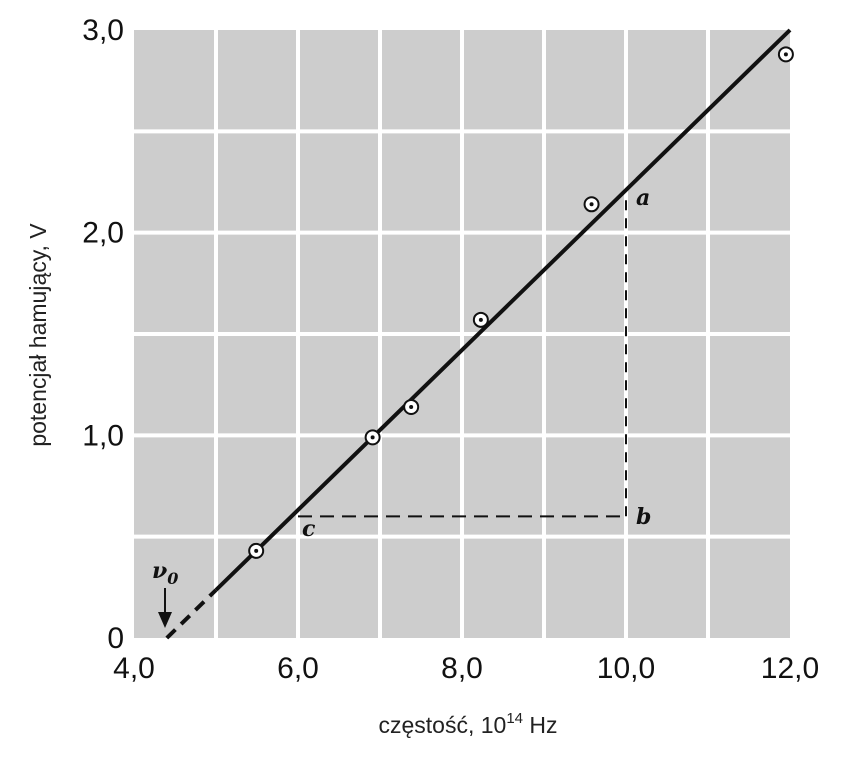 This screenshot has height=773, width=867. I want to click on x-tick-label: 10,0, so click(626, 668).